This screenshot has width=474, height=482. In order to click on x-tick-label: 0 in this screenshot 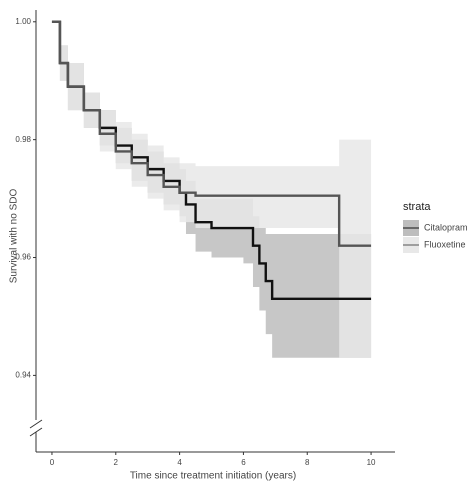, I will do `click(52, 462)`.